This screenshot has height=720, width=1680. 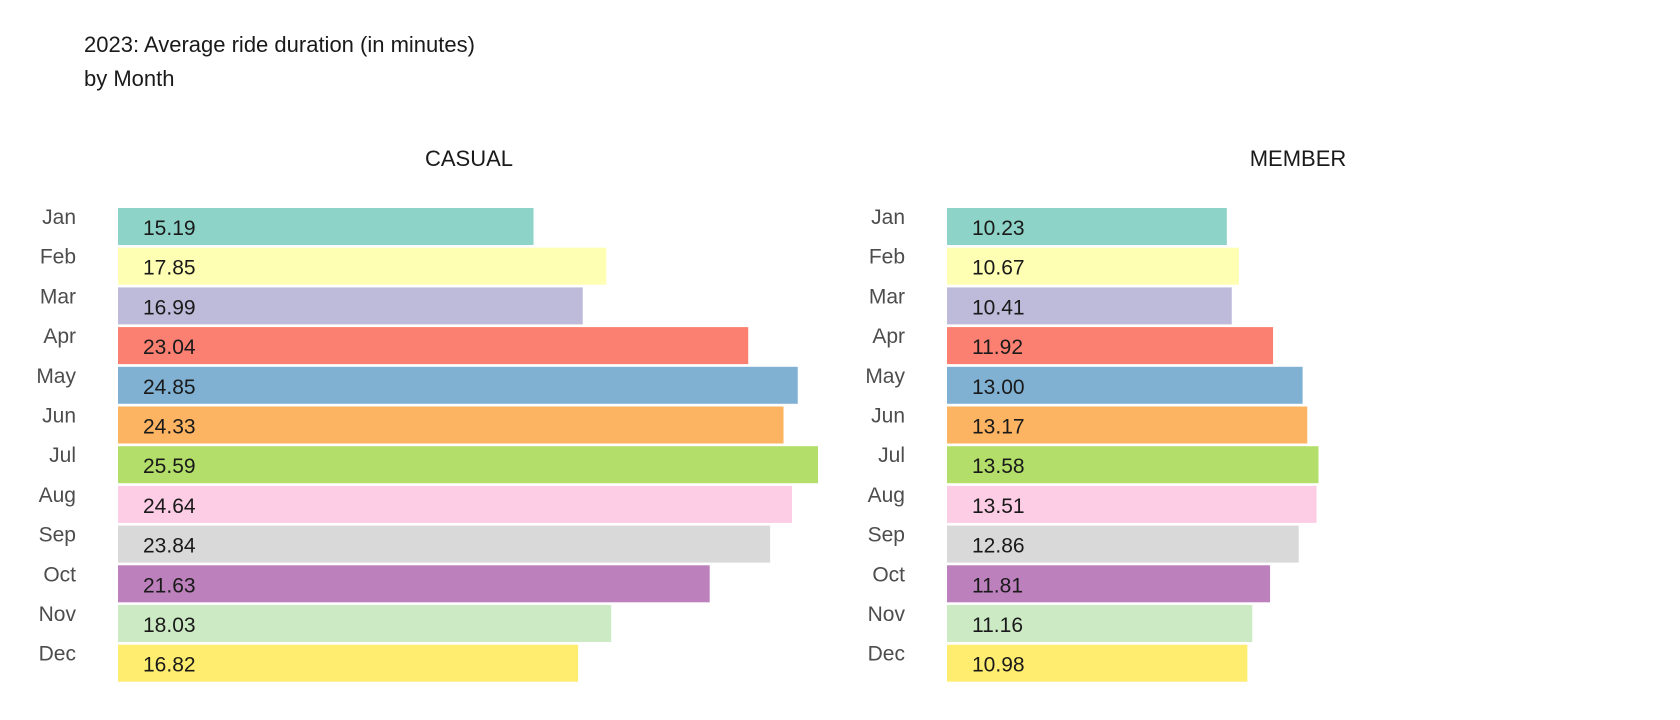 What do you see at coordinates (350, 306) in the screenshot?
I see `casual-bar-mar` at bounding box center [350, 306].